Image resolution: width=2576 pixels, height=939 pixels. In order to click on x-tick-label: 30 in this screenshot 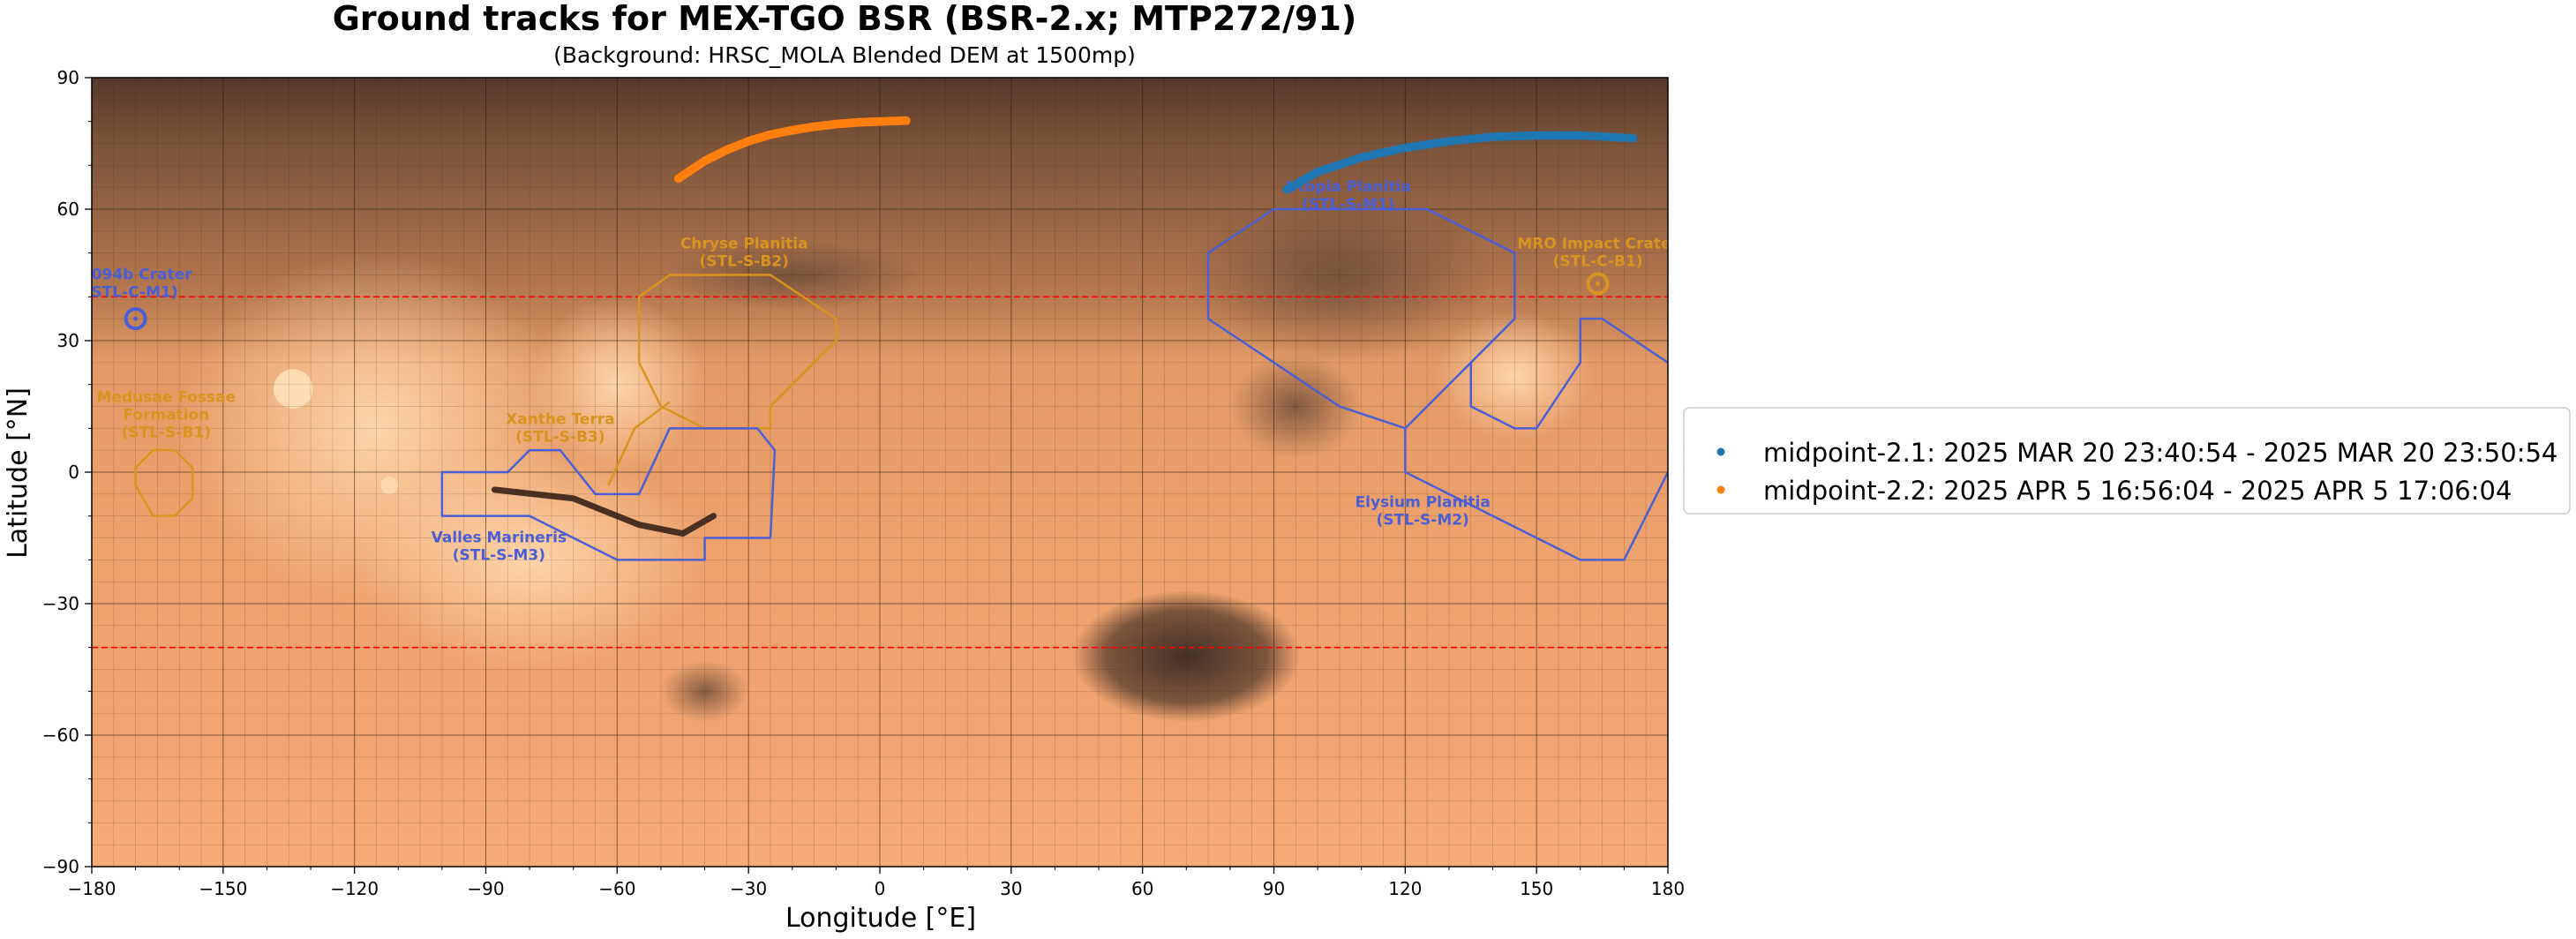, I will do `click(1011, 888)`.